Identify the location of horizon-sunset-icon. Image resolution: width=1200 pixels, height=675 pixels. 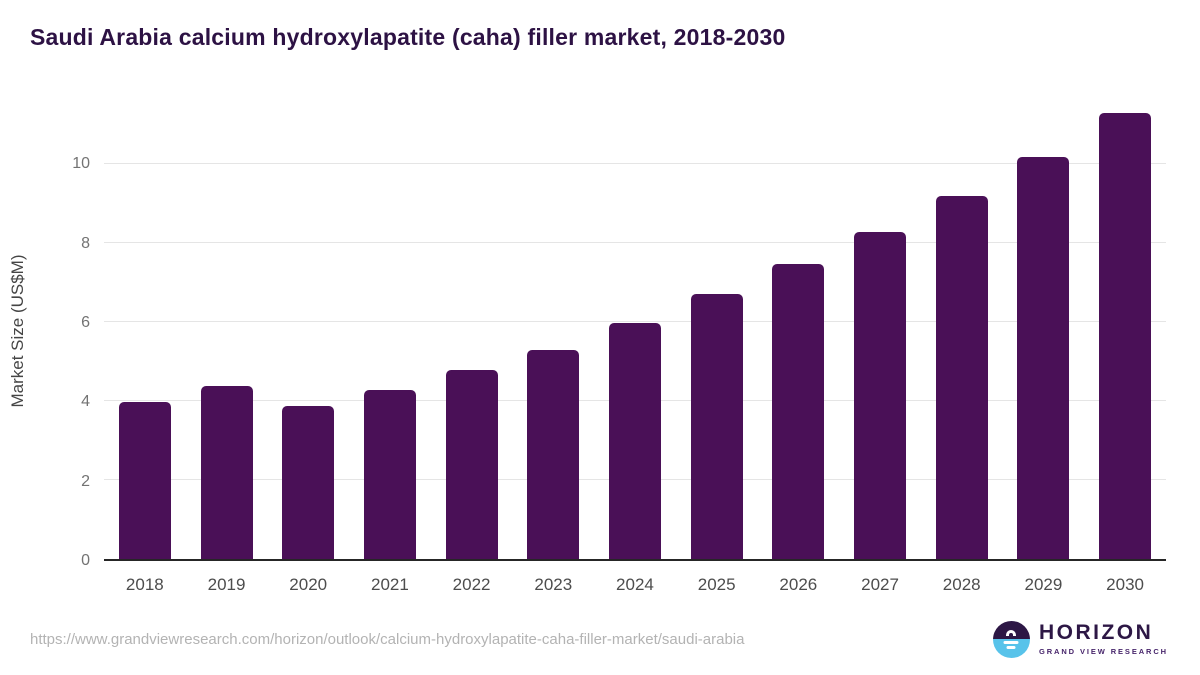
(1011, 639).